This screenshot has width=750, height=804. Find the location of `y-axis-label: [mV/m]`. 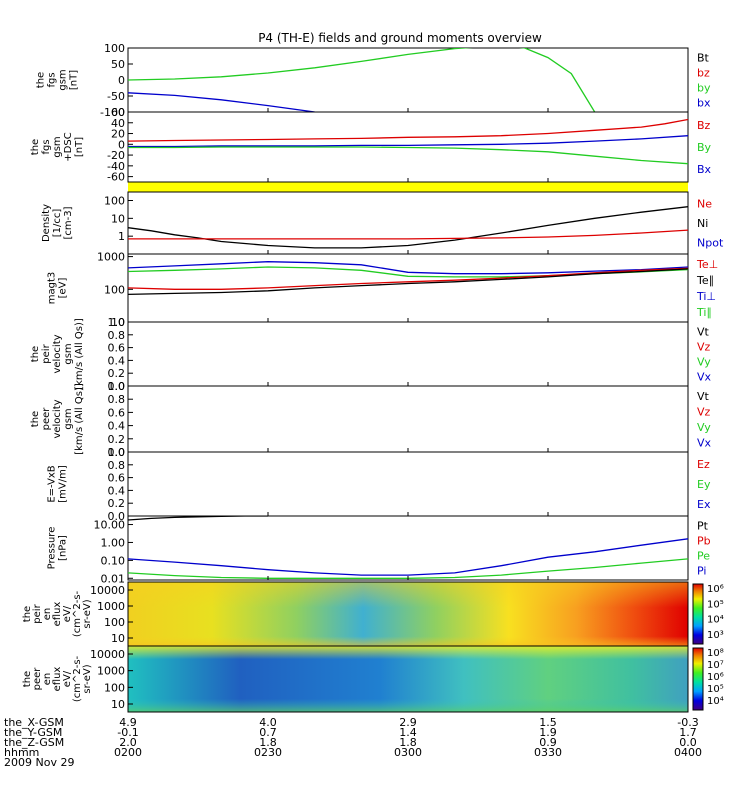

y-axis-label: [mV/m] is located at coordinates (63, 484).